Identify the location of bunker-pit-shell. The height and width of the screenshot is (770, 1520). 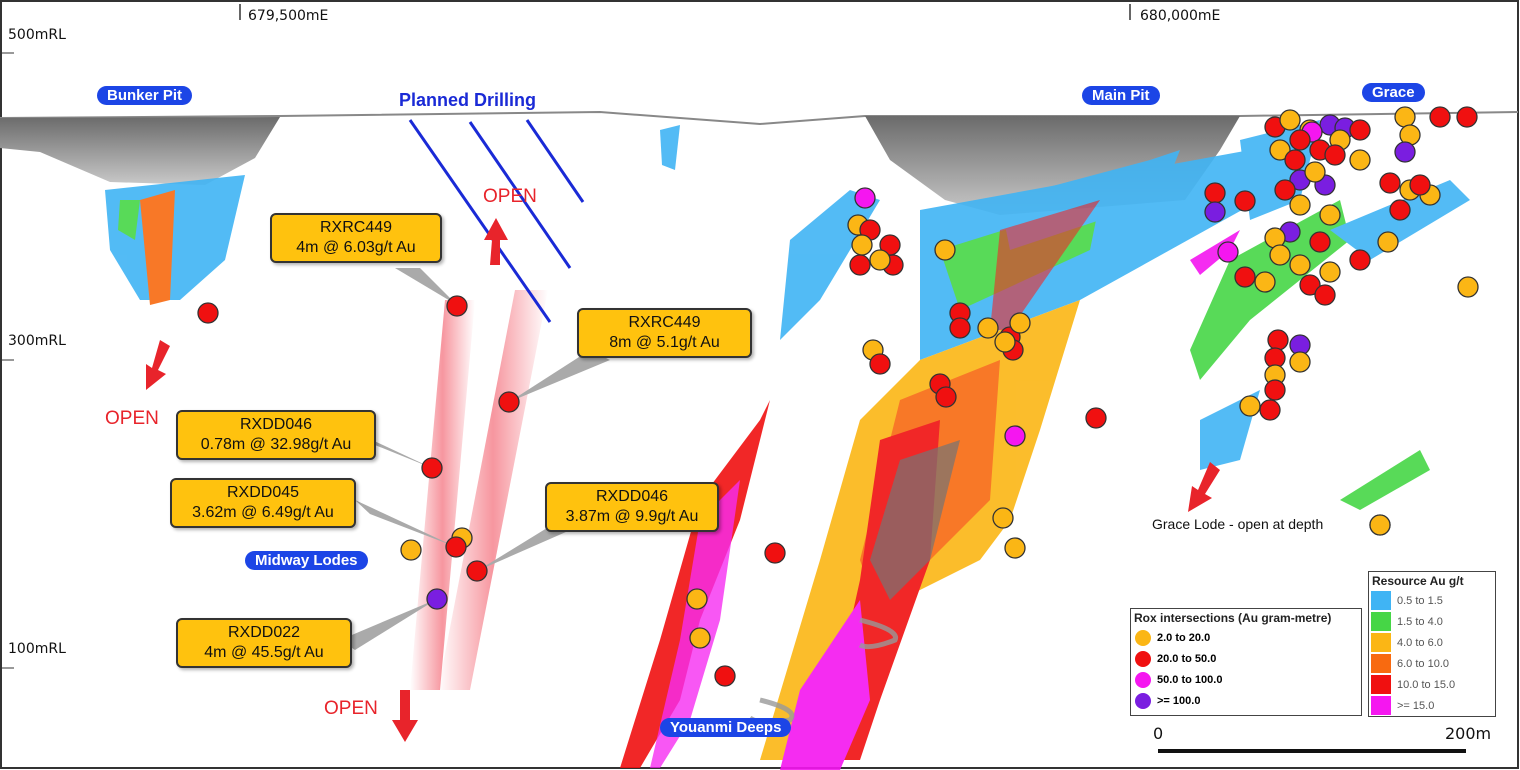
(140, 151).